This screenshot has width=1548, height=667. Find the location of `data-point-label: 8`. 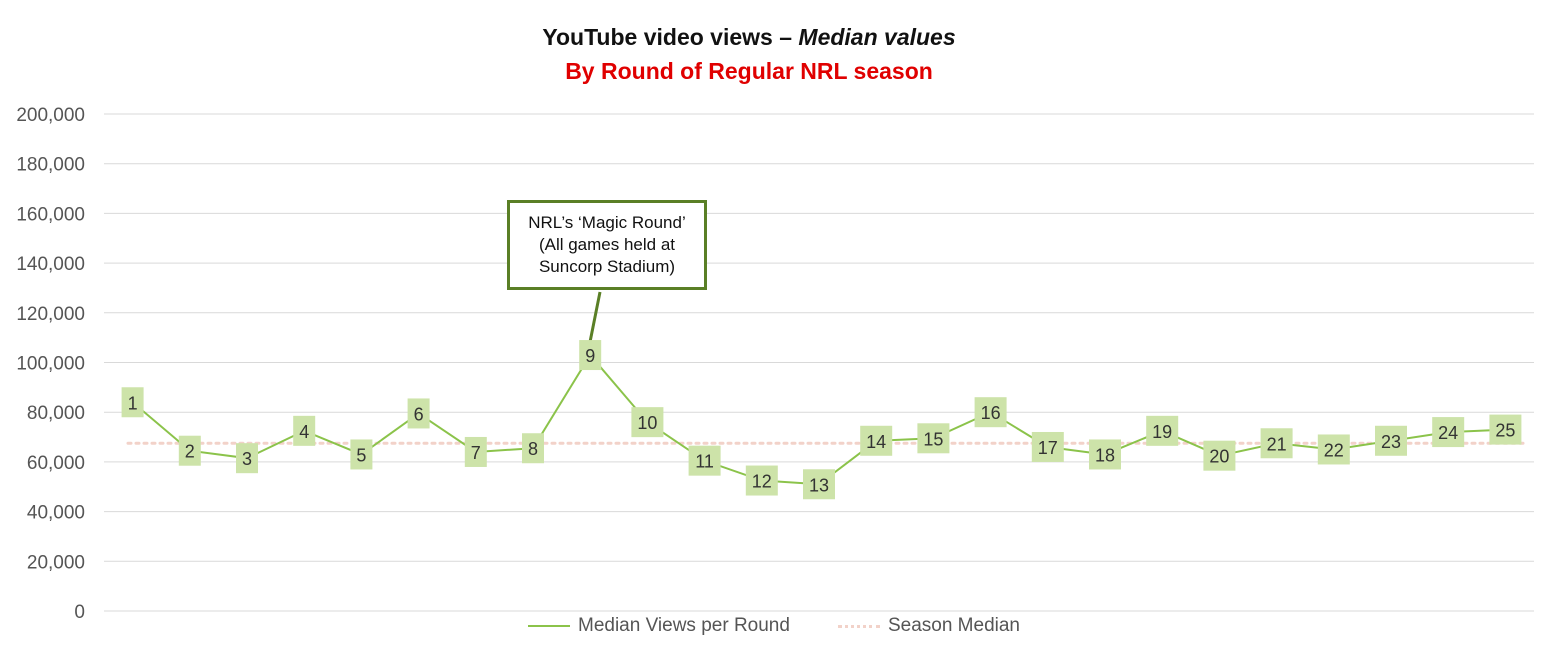

data-point-label: 8 is located at coordinates (533, 449).